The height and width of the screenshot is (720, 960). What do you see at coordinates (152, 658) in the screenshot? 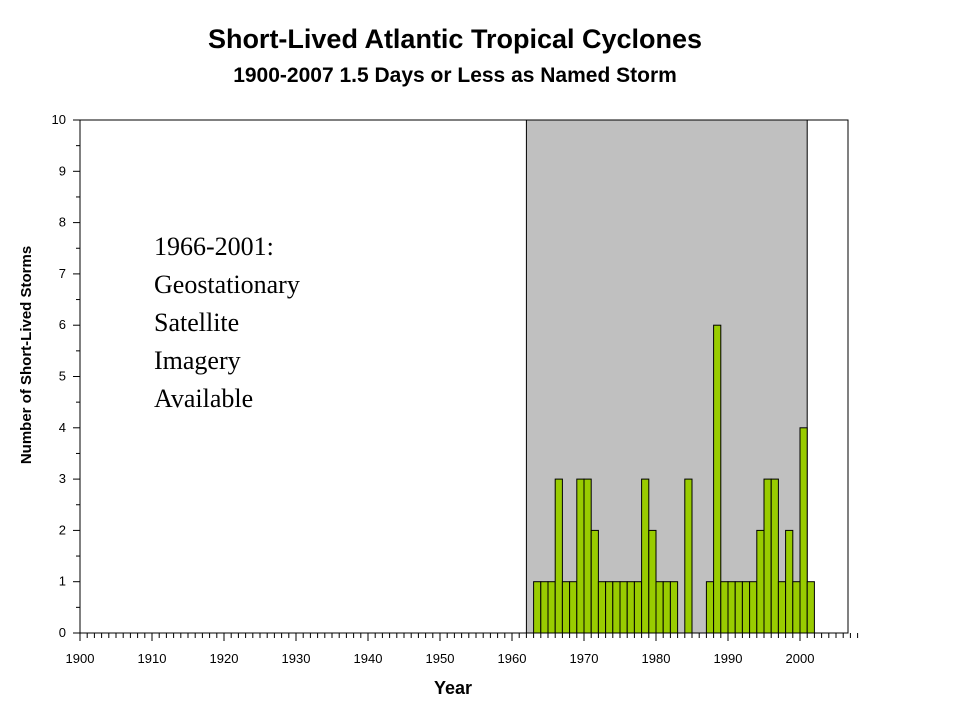
I see `x-tick-label: 1910` at bounding box center [152, 658].